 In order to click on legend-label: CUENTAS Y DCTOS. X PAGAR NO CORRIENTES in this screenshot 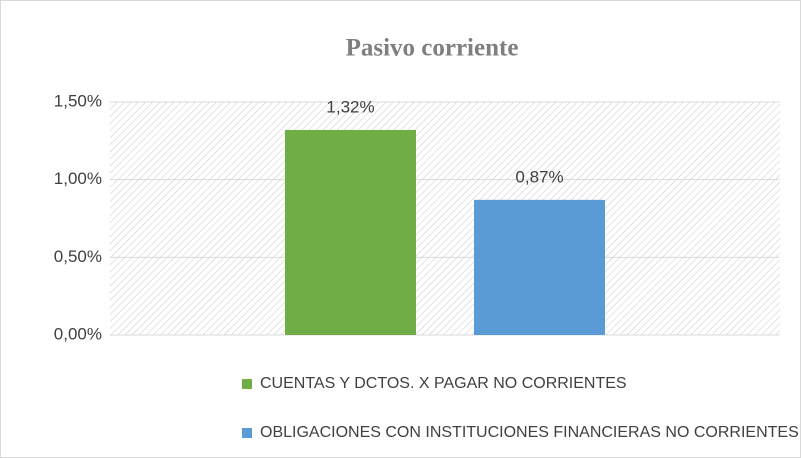, I will do `click(443, 383)`.